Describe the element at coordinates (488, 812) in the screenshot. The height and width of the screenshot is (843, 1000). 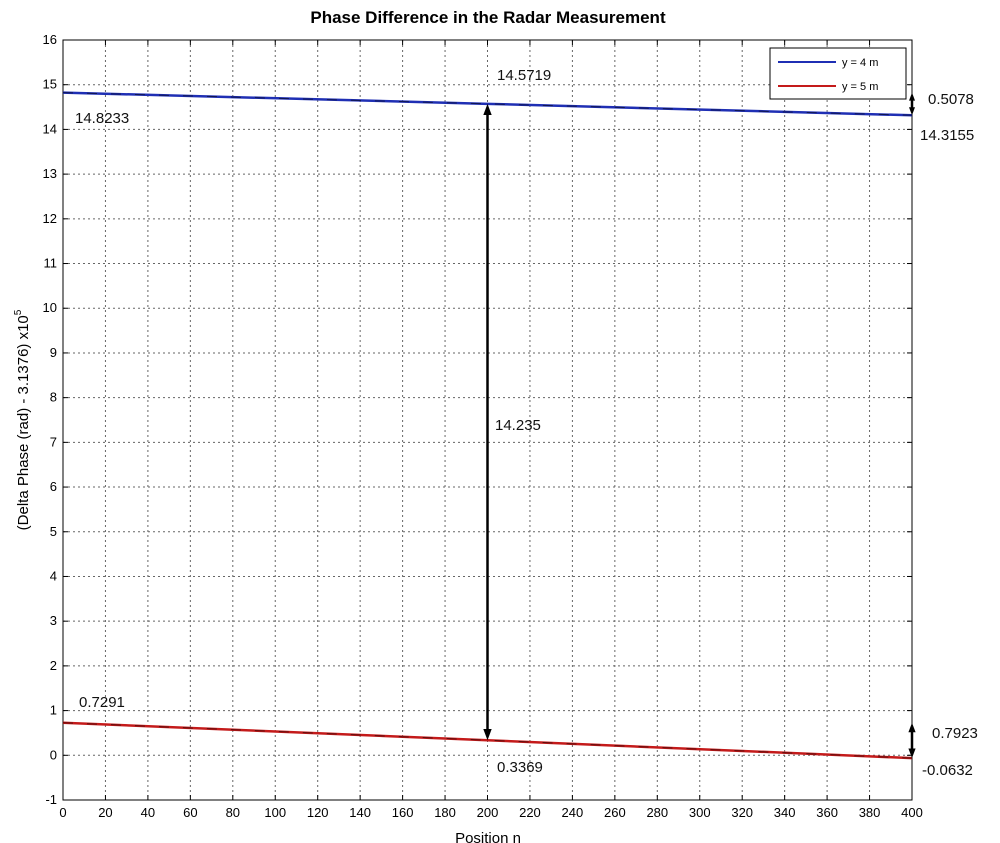
I see `x-tick-label: 200` at that location.